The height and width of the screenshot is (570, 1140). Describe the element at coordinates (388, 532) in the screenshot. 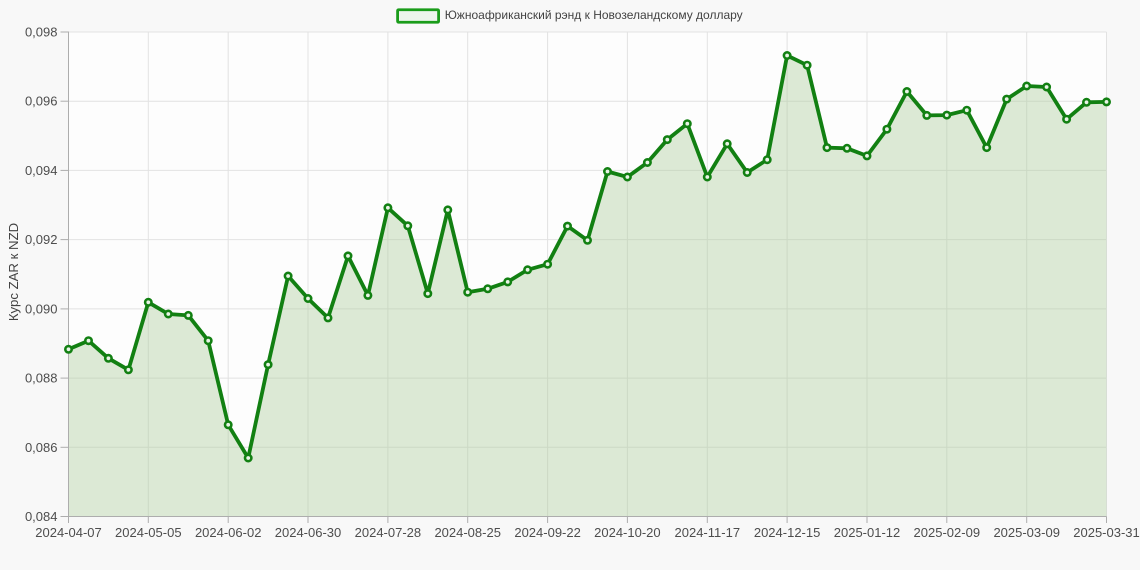

I see `svg-text: 2024-07-28` at that location.